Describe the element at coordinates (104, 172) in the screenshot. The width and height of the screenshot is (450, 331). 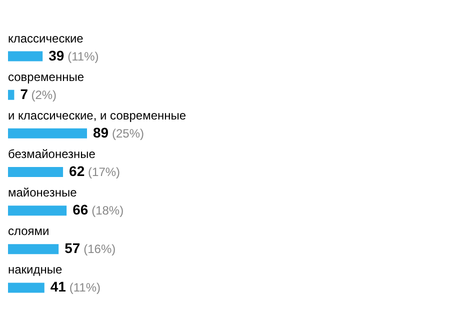
I see `annotation: (17%)` at that location.